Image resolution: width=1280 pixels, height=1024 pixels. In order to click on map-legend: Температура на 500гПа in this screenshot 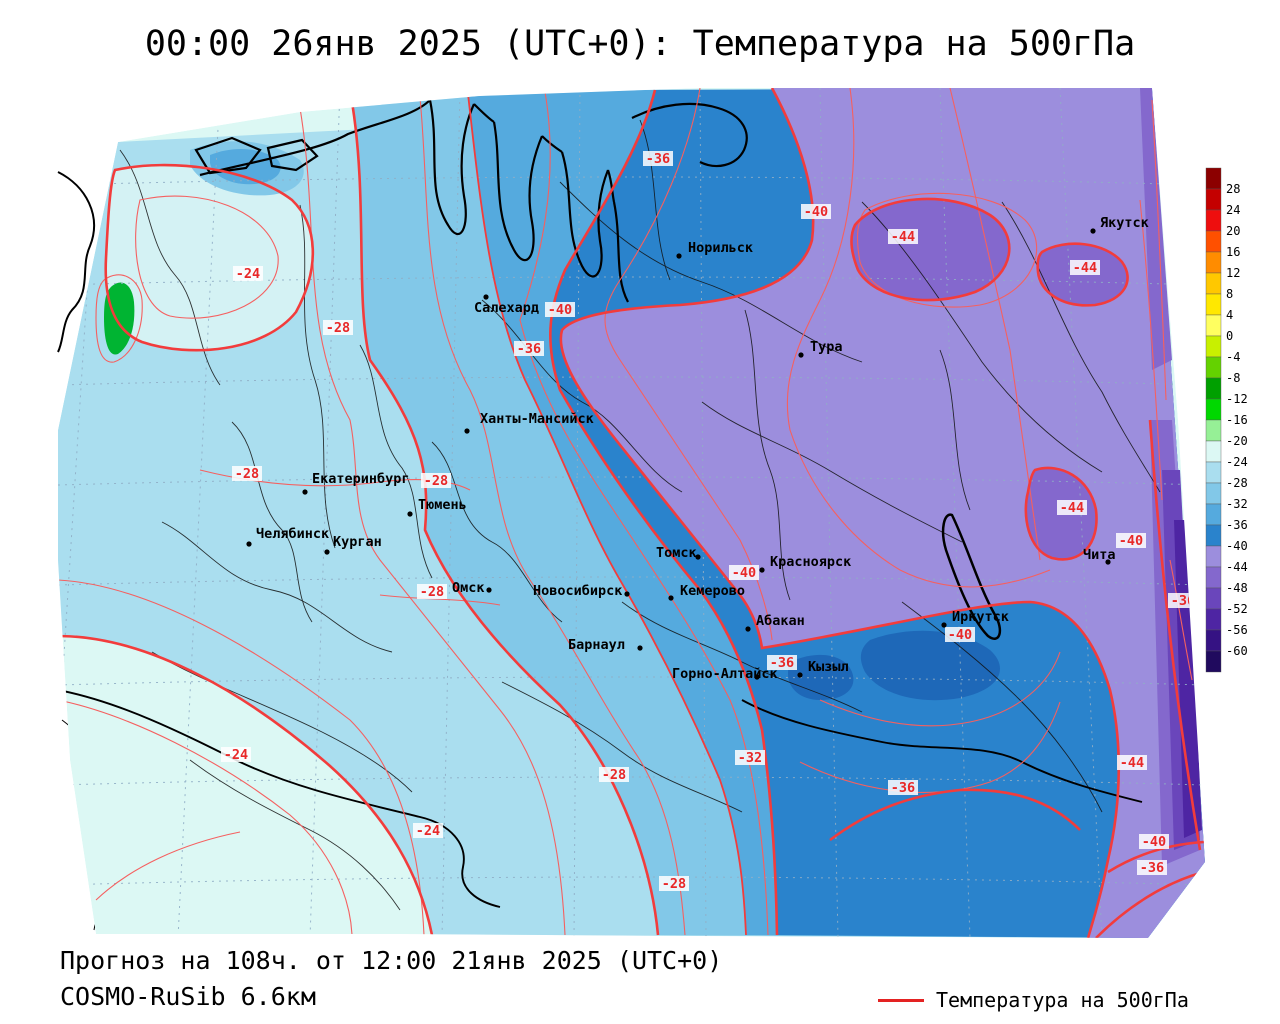, I will do `click(1033, 1000)`.